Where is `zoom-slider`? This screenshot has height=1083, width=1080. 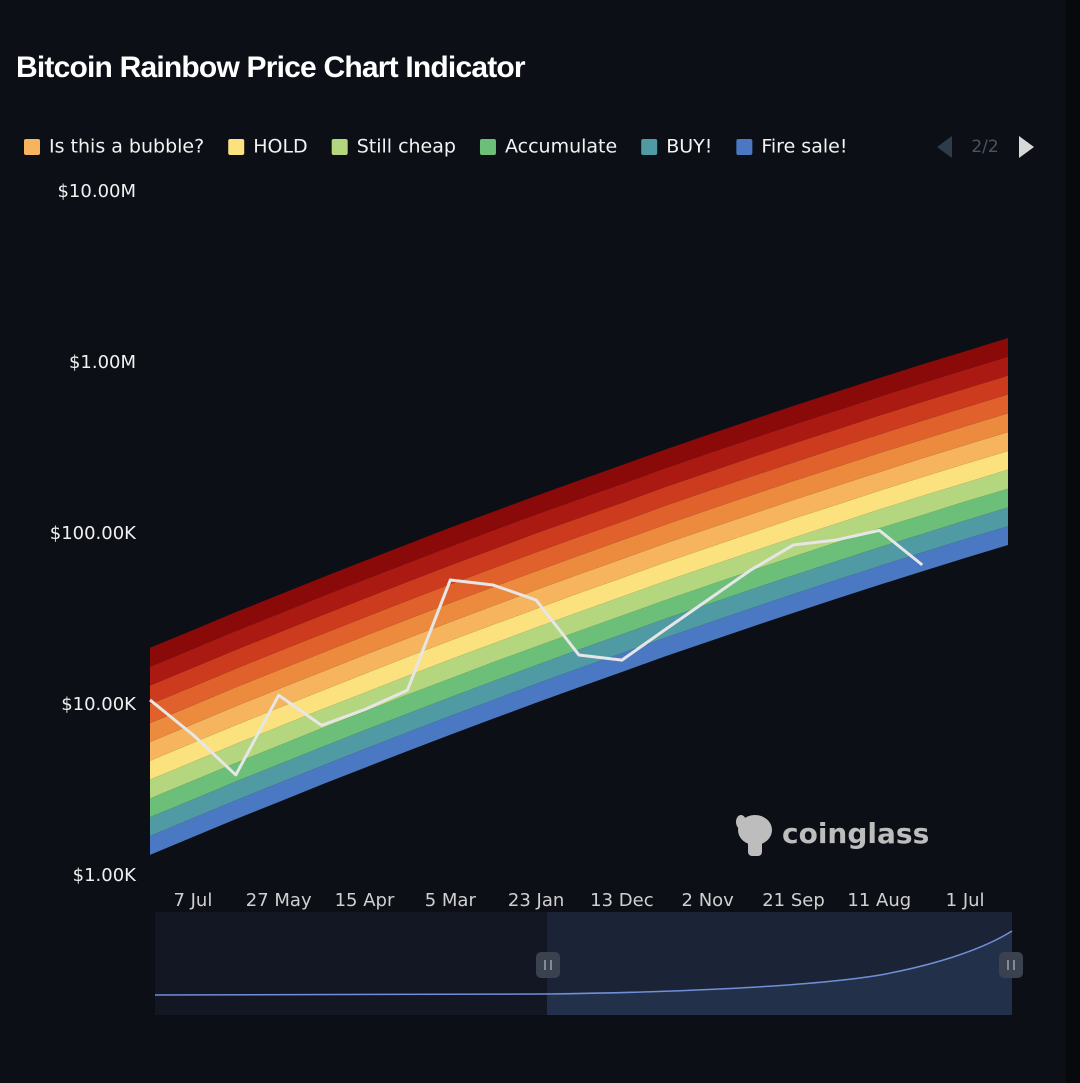 zoom-slider is located at coordinates (588, 963).